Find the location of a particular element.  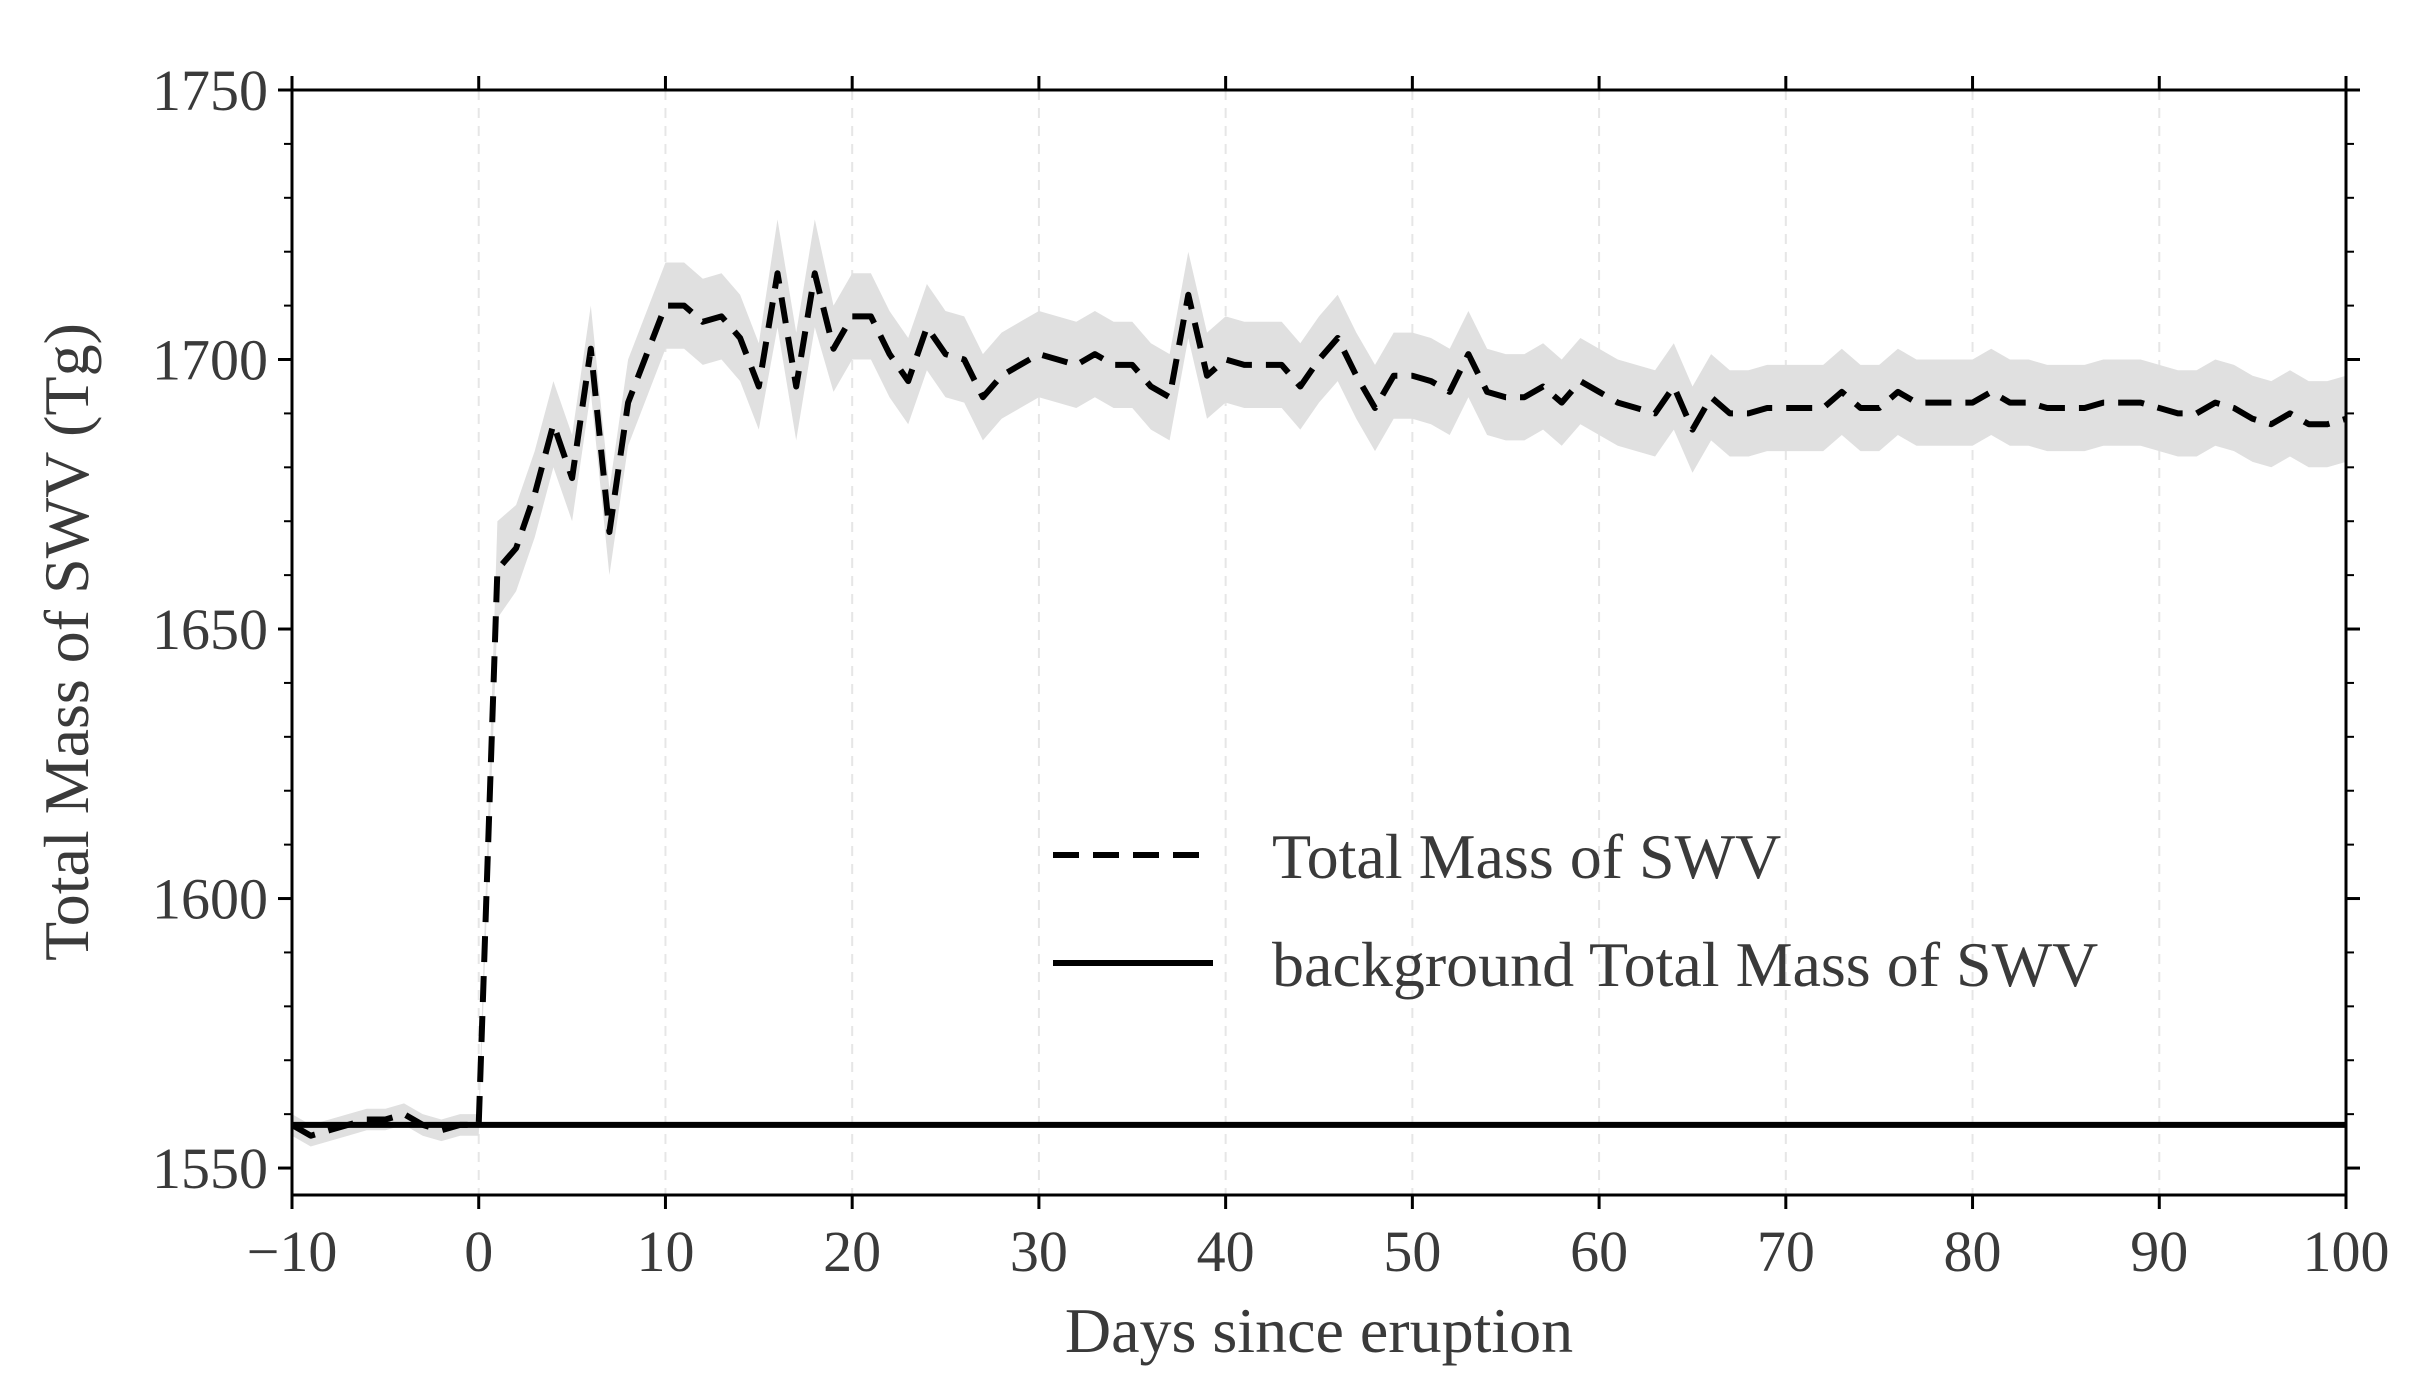

y-tick-label: 1650 is located at coordinates (210, 629).